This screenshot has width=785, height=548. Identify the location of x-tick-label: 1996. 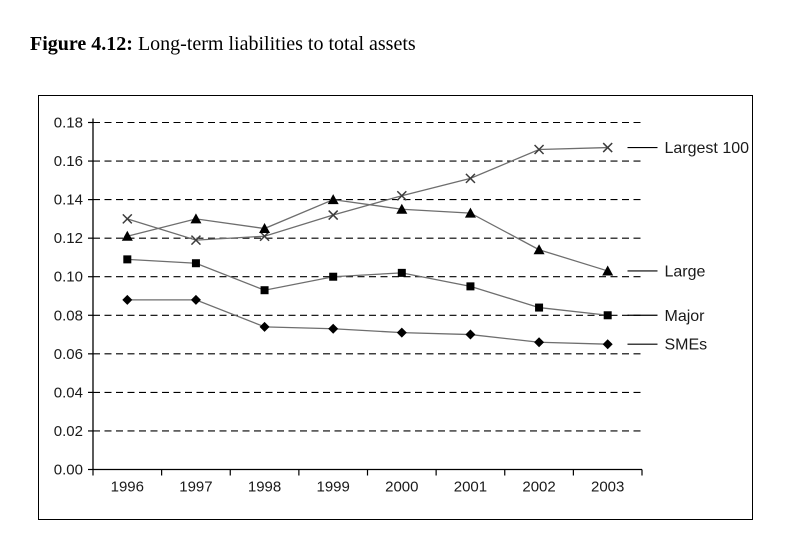
(127, 487).